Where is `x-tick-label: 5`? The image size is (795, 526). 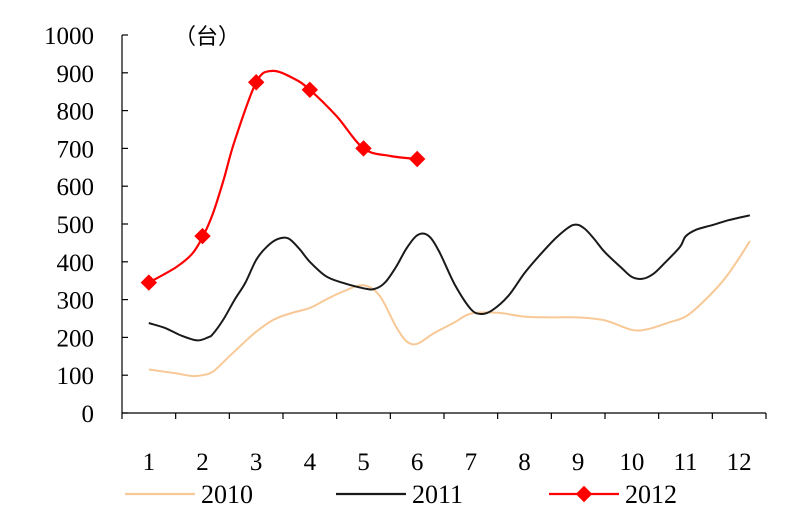 x-tick-label: 5 is located at coordinates (363, 462).